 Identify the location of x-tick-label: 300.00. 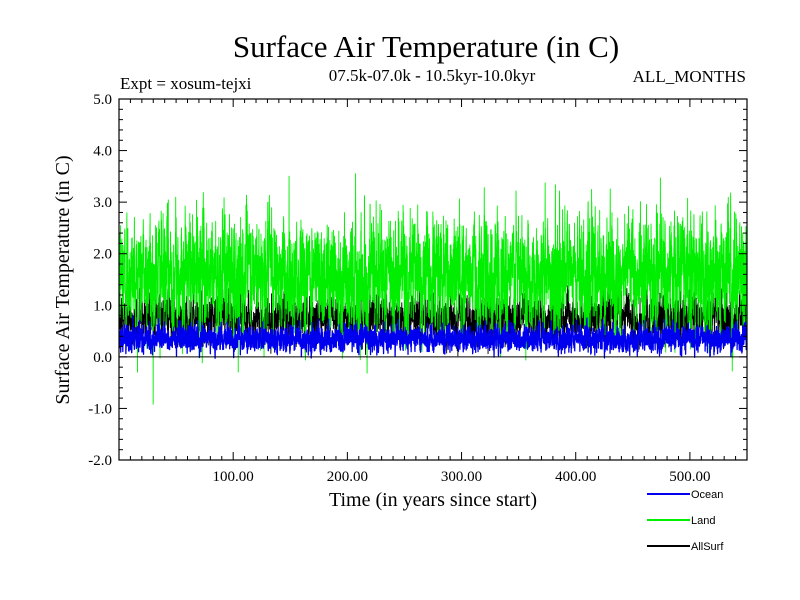
(461, 477).